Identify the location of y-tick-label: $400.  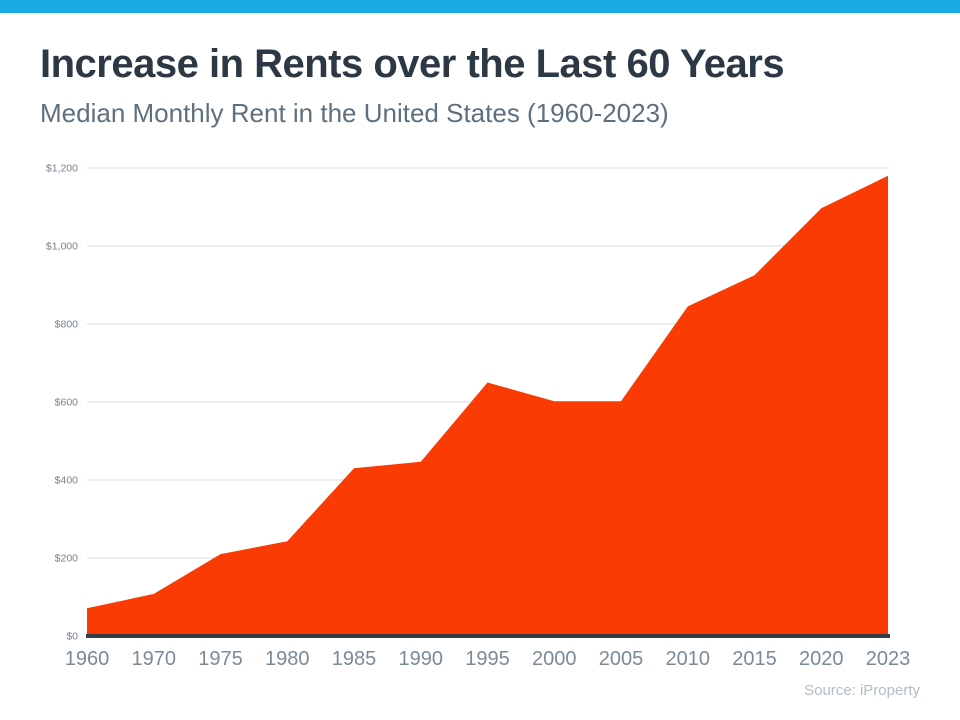
(67, 481).